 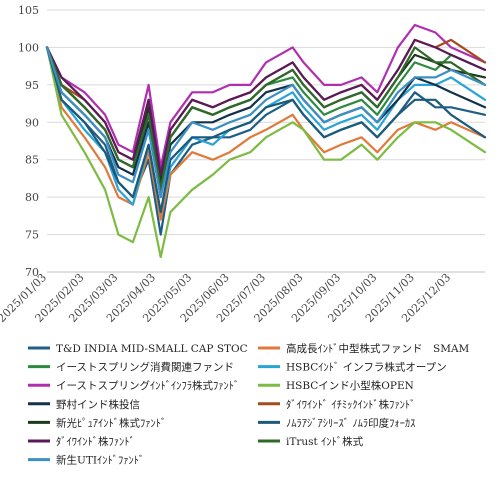 What do you see at coordinates (366, 367) in the screenshot?
I see `legend-label: HSBCｲﾝﾄﾞ インフラ株式オープン` at bounding box center [366, 367].